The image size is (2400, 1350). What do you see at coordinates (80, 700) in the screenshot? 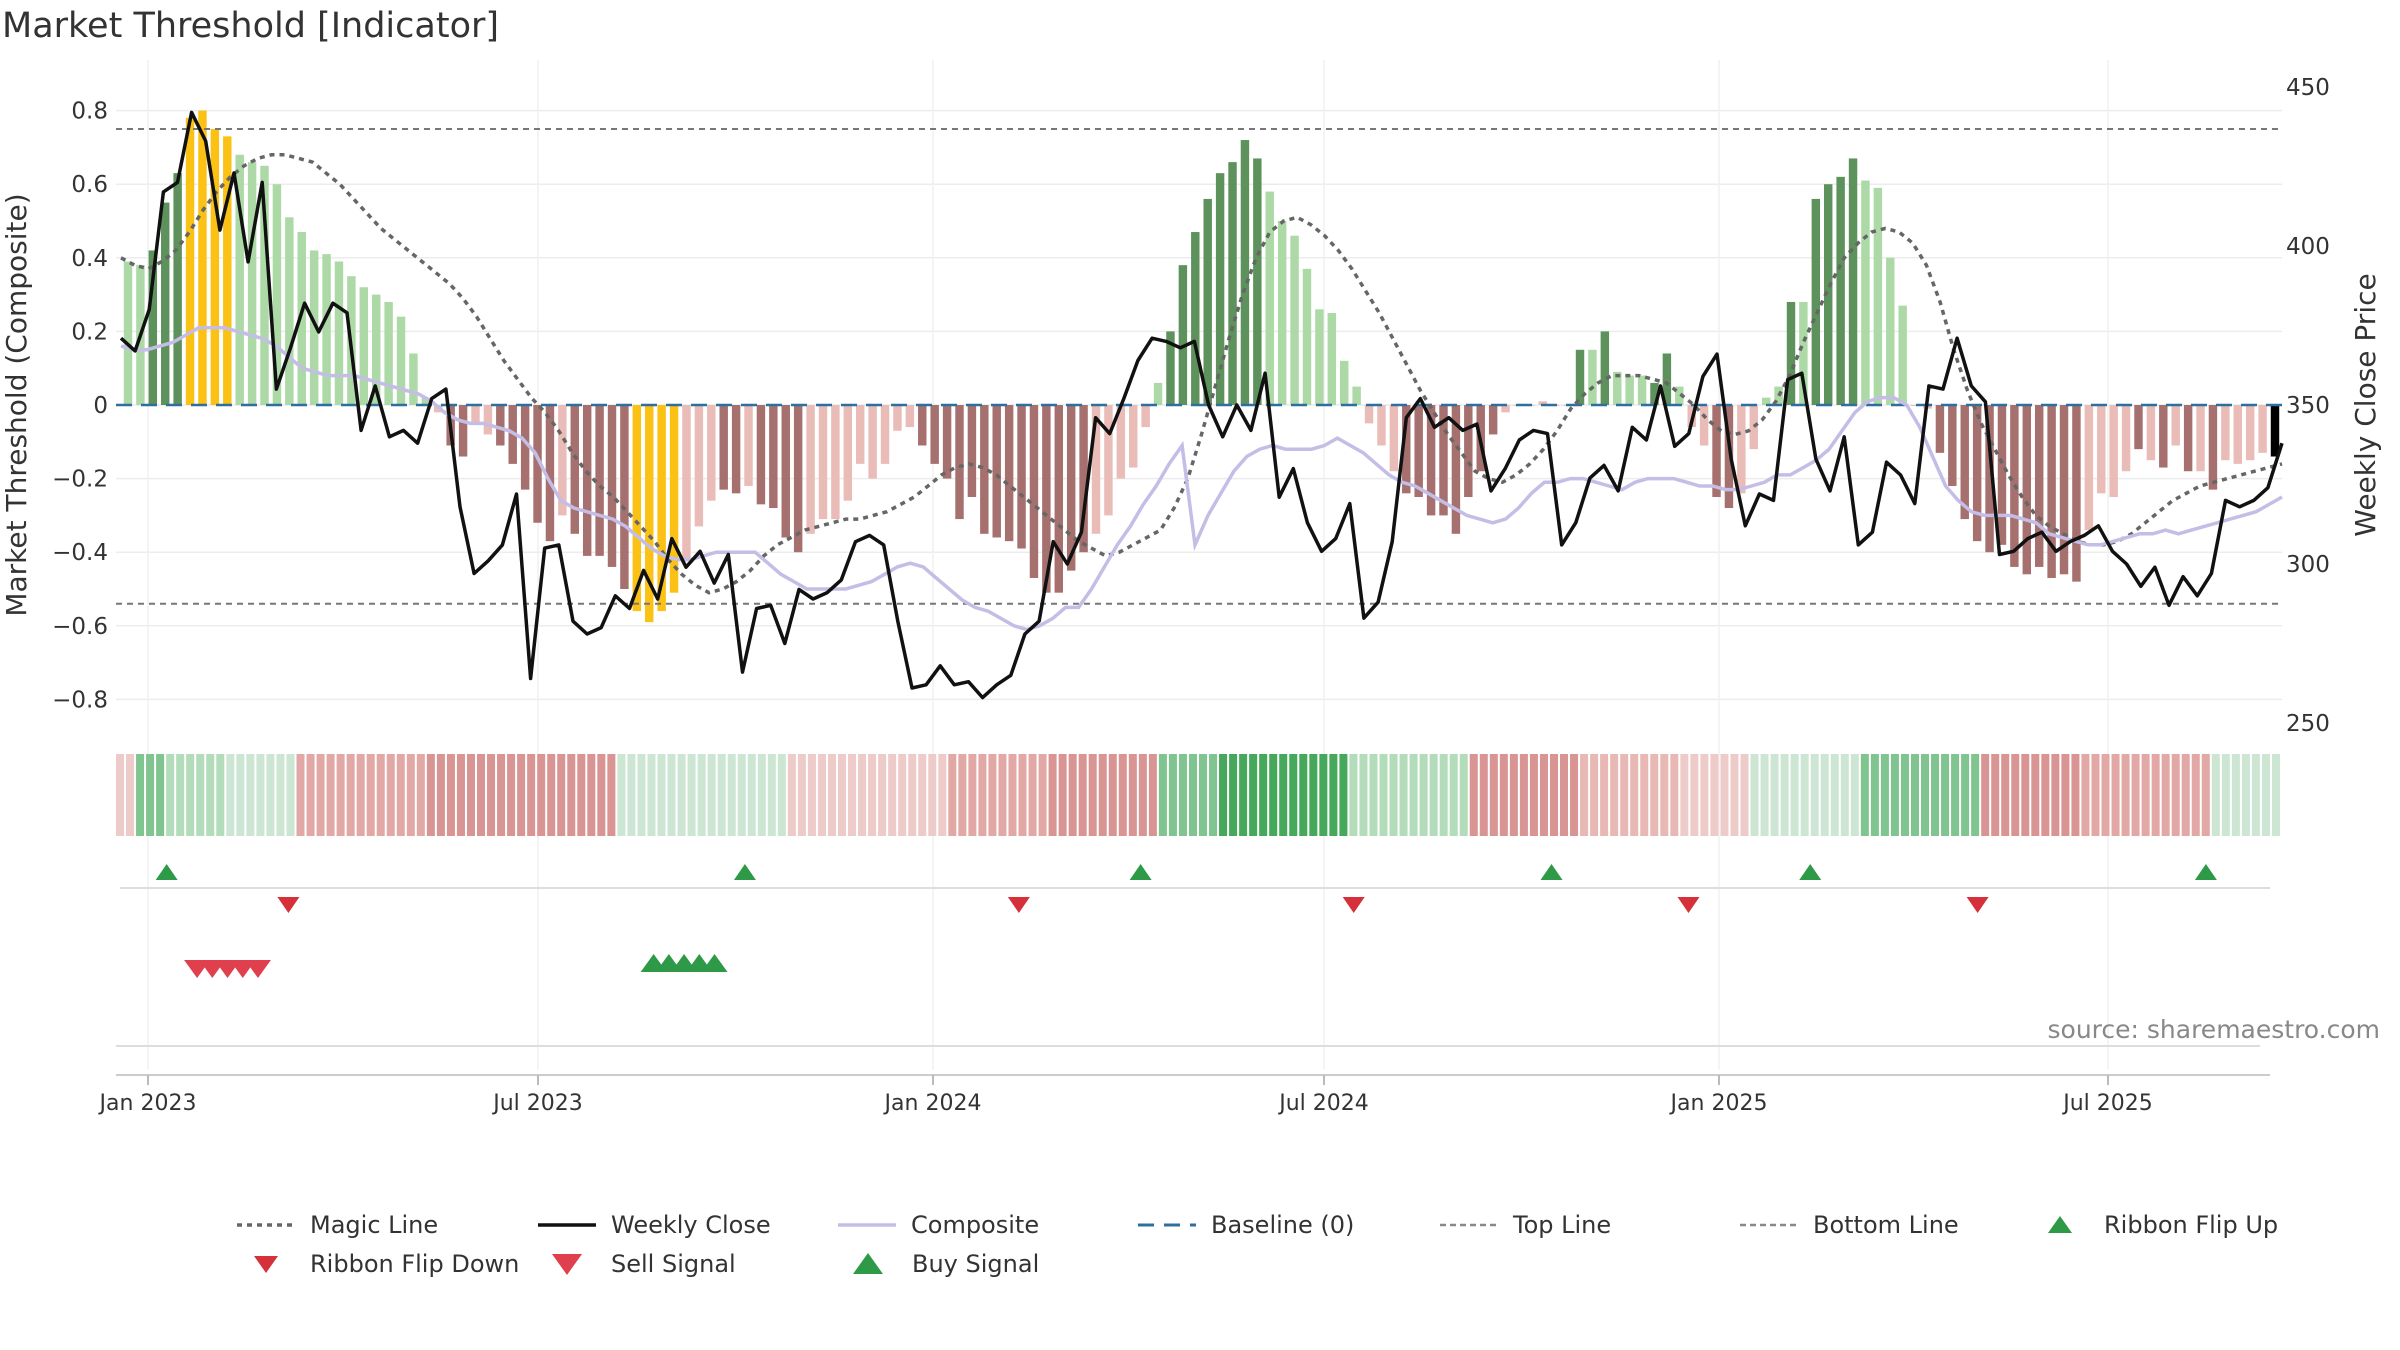
I see `y-tick-label: −0.8` at bounding box center [80, 700].